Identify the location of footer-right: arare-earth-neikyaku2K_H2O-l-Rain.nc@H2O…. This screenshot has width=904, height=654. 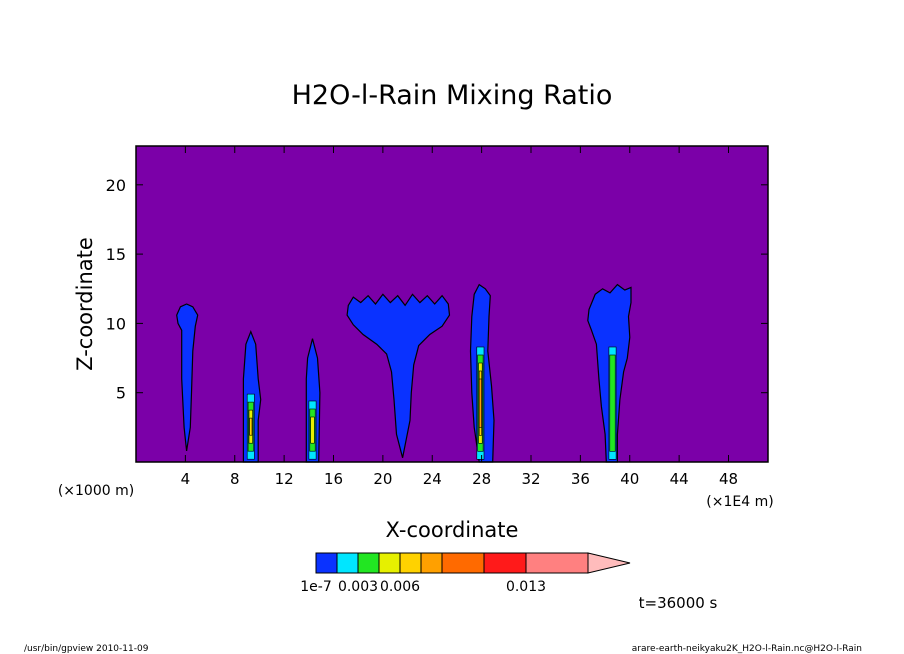
(747, 649).